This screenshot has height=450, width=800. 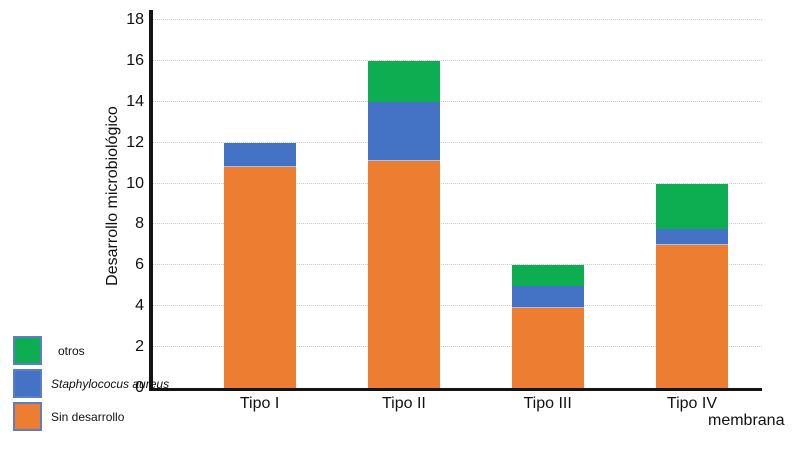 I want to click on y-tick-label: 12, so click(x=135, y=142).